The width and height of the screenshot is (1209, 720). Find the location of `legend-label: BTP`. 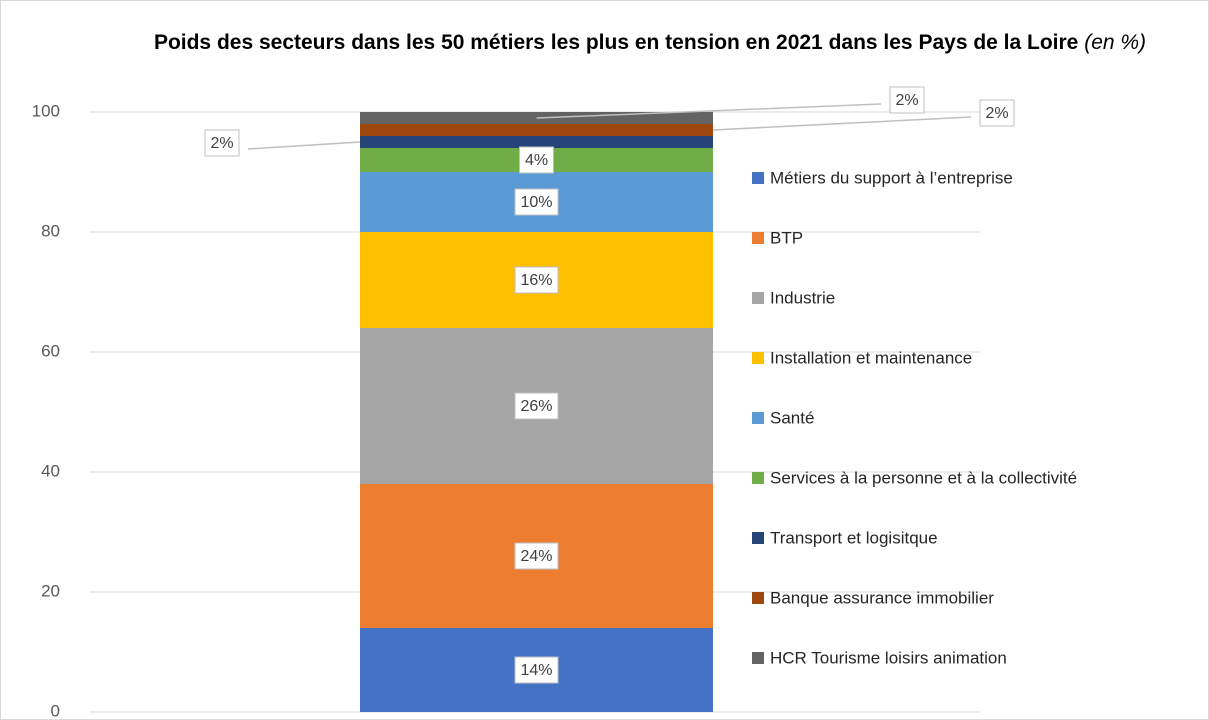

legend-label: BTP is located at coordinates (786, 237).